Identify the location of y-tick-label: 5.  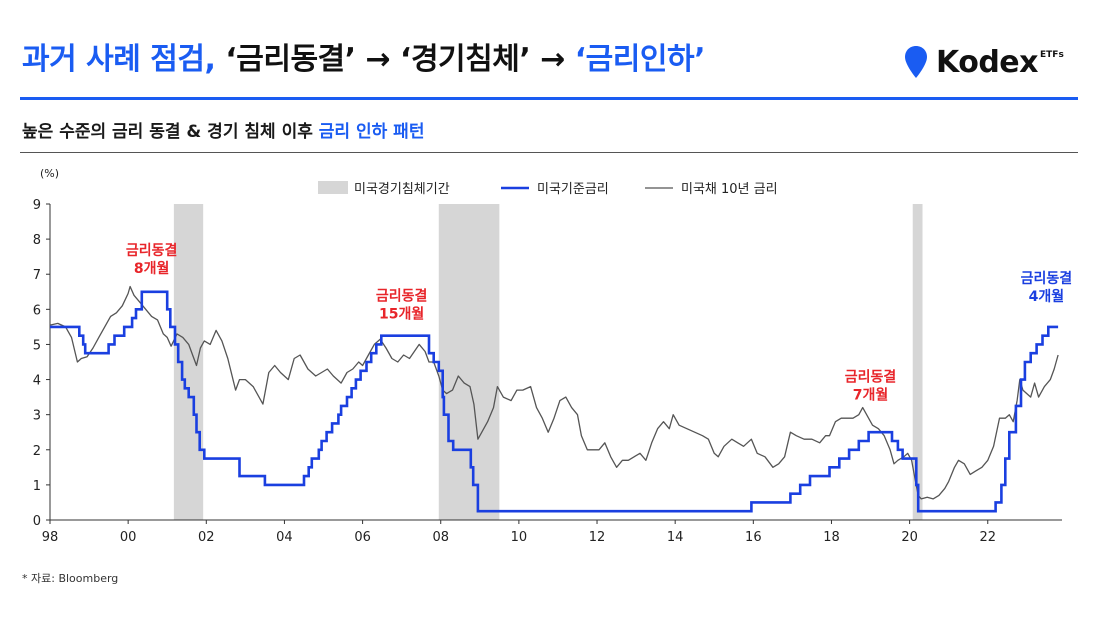
(37, 345).